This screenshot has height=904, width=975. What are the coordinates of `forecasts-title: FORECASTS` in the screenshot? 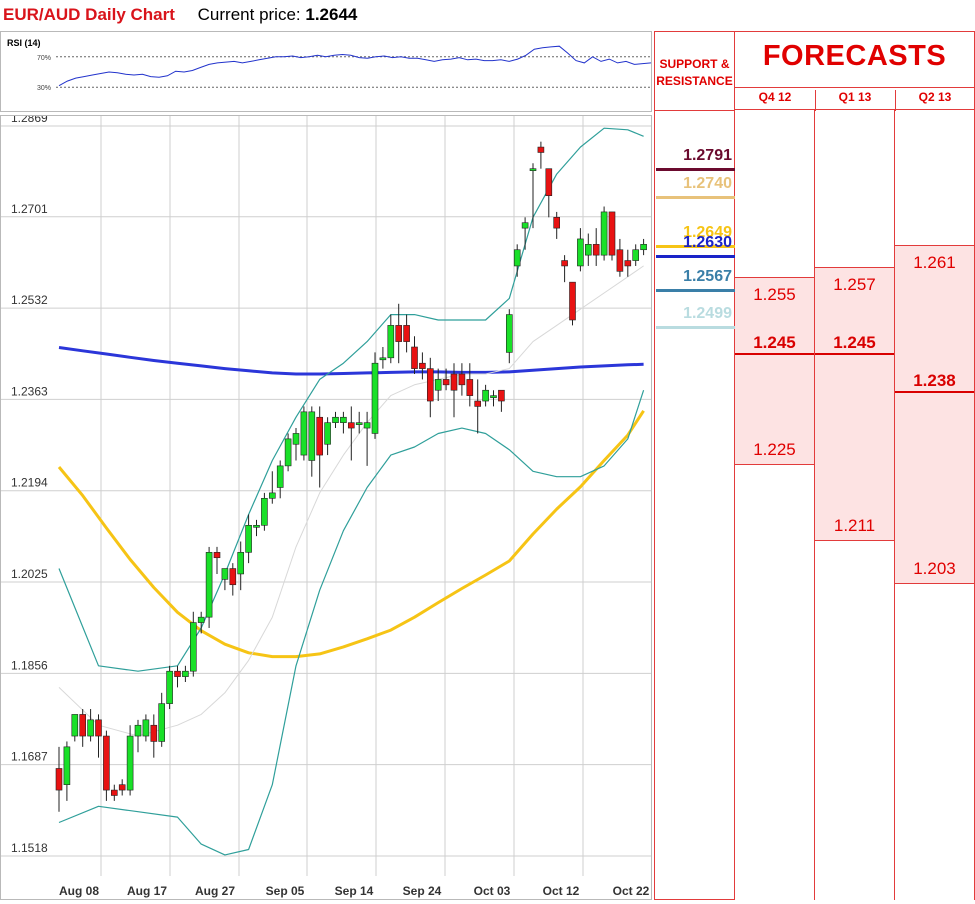 It's located at (854, 56).